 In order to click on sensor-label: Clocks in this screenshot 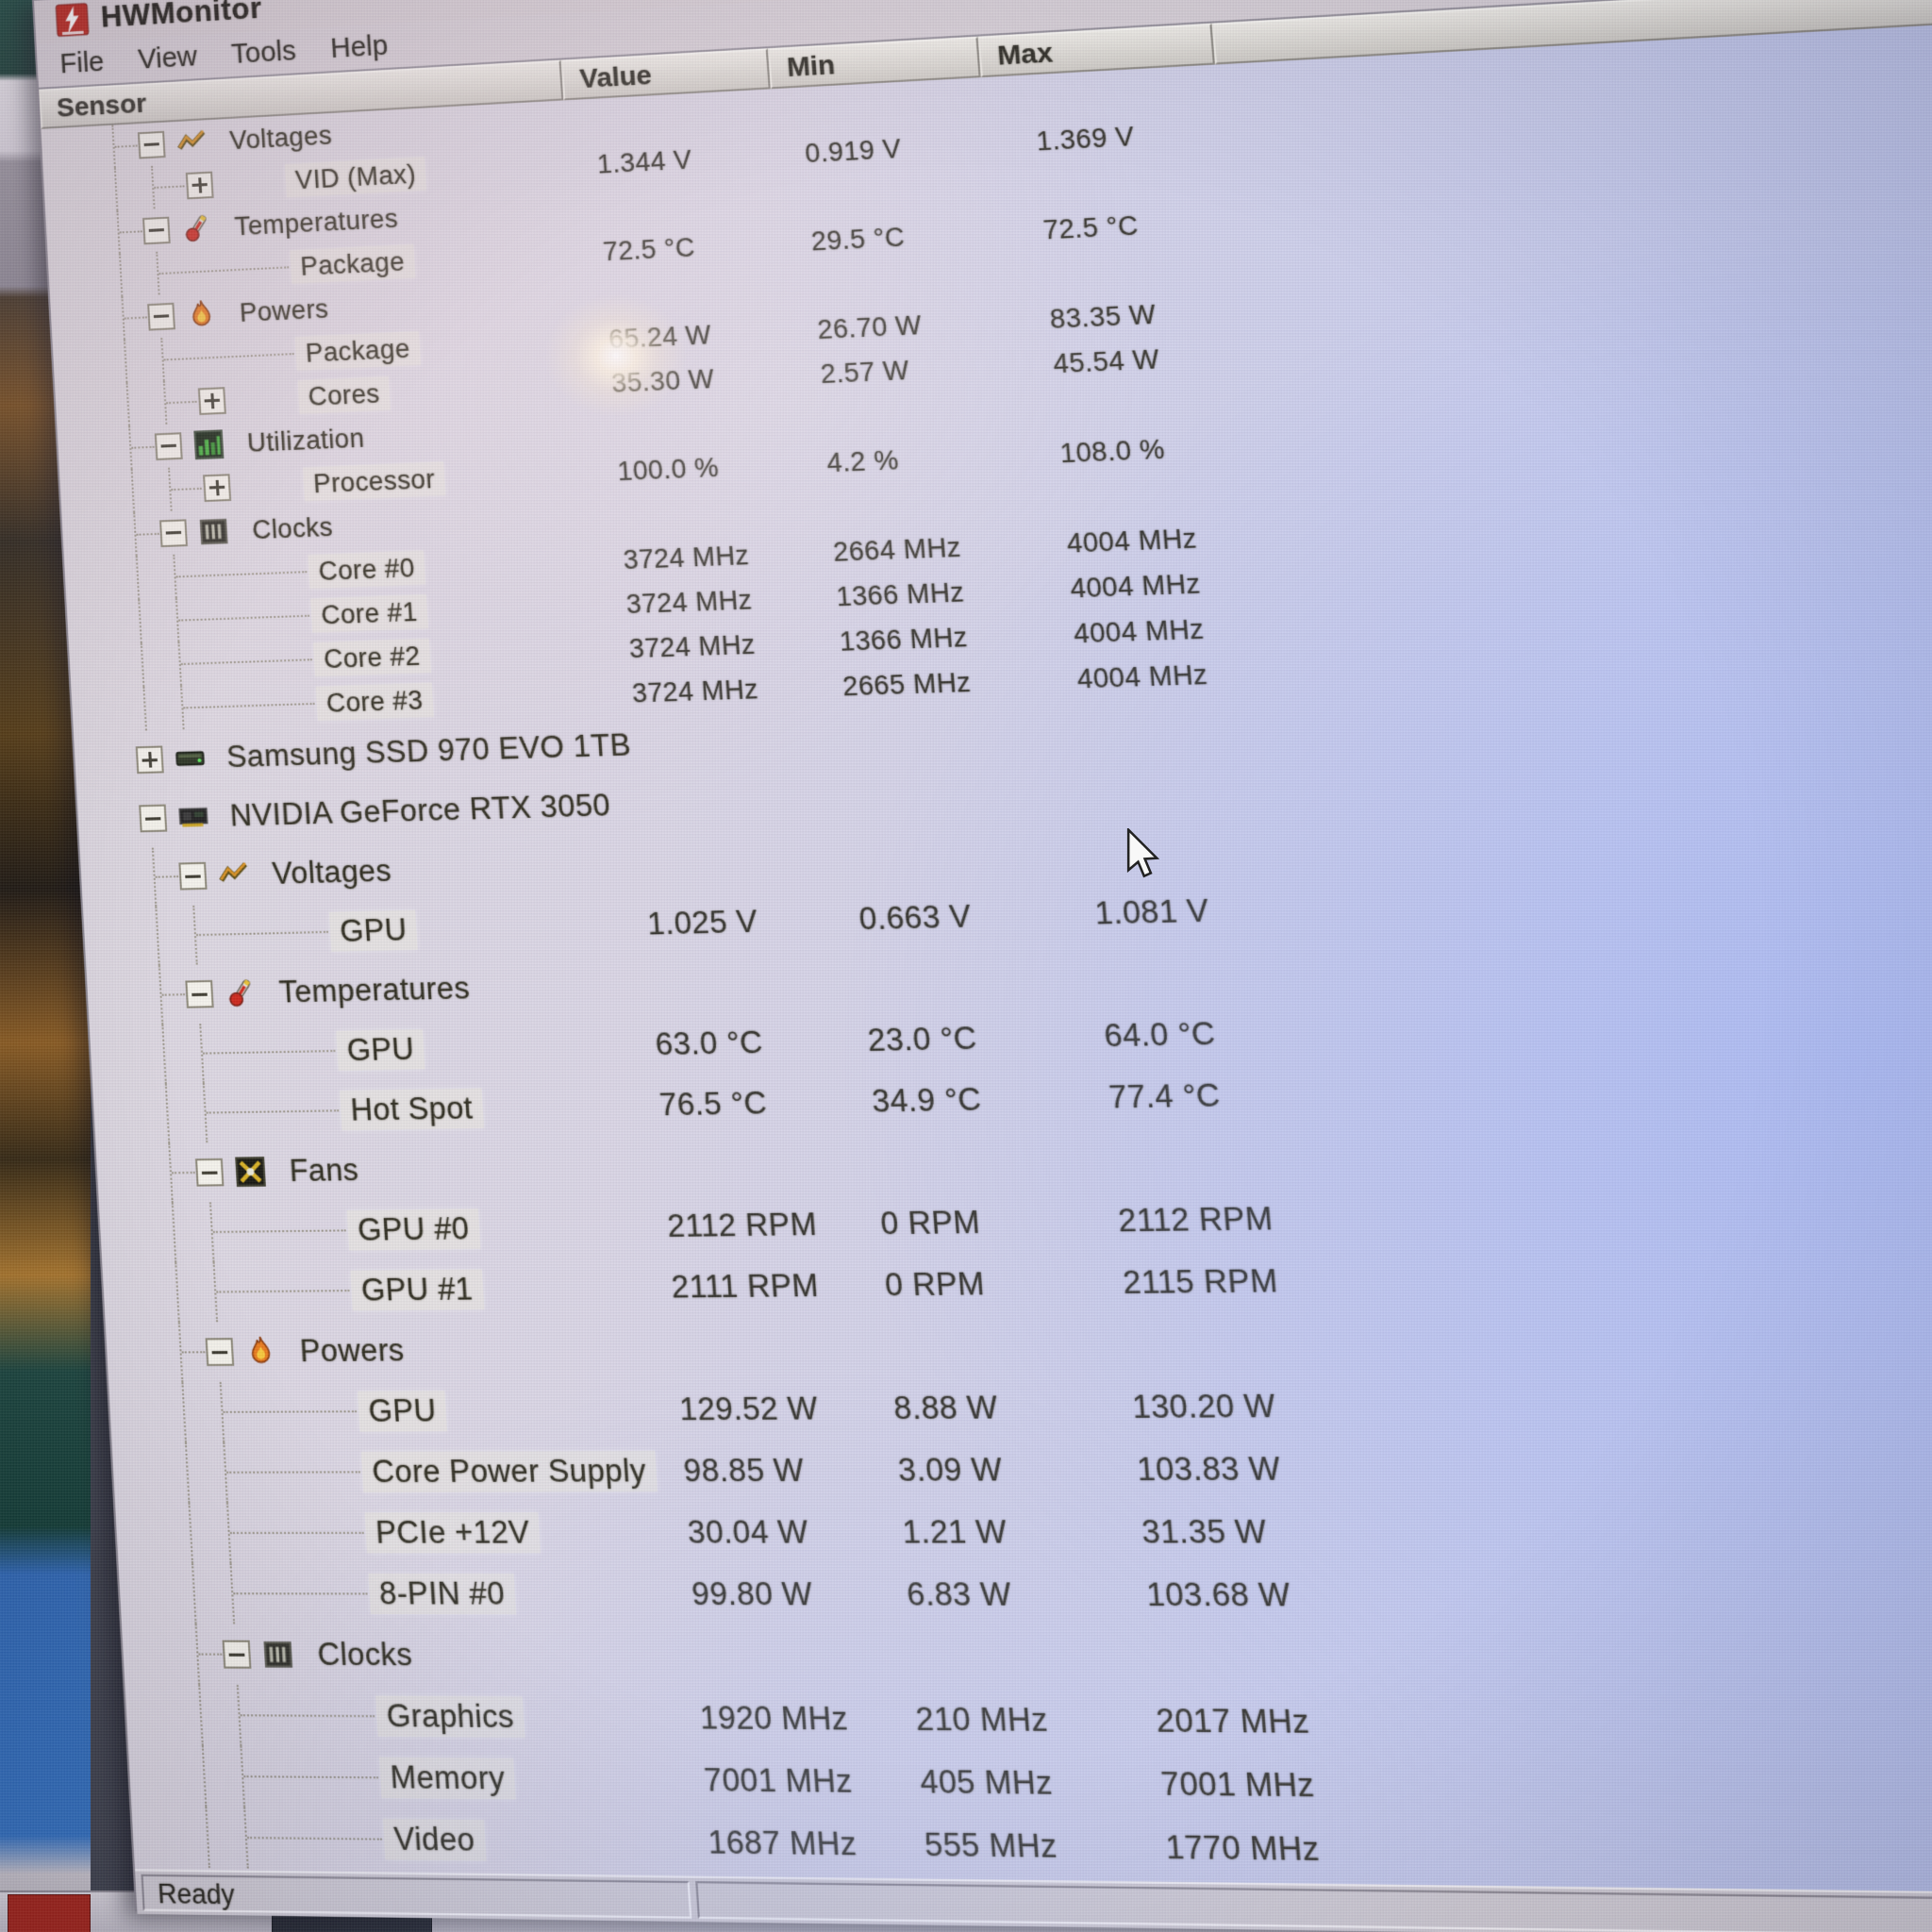, I will do `click(365, 1655)`.